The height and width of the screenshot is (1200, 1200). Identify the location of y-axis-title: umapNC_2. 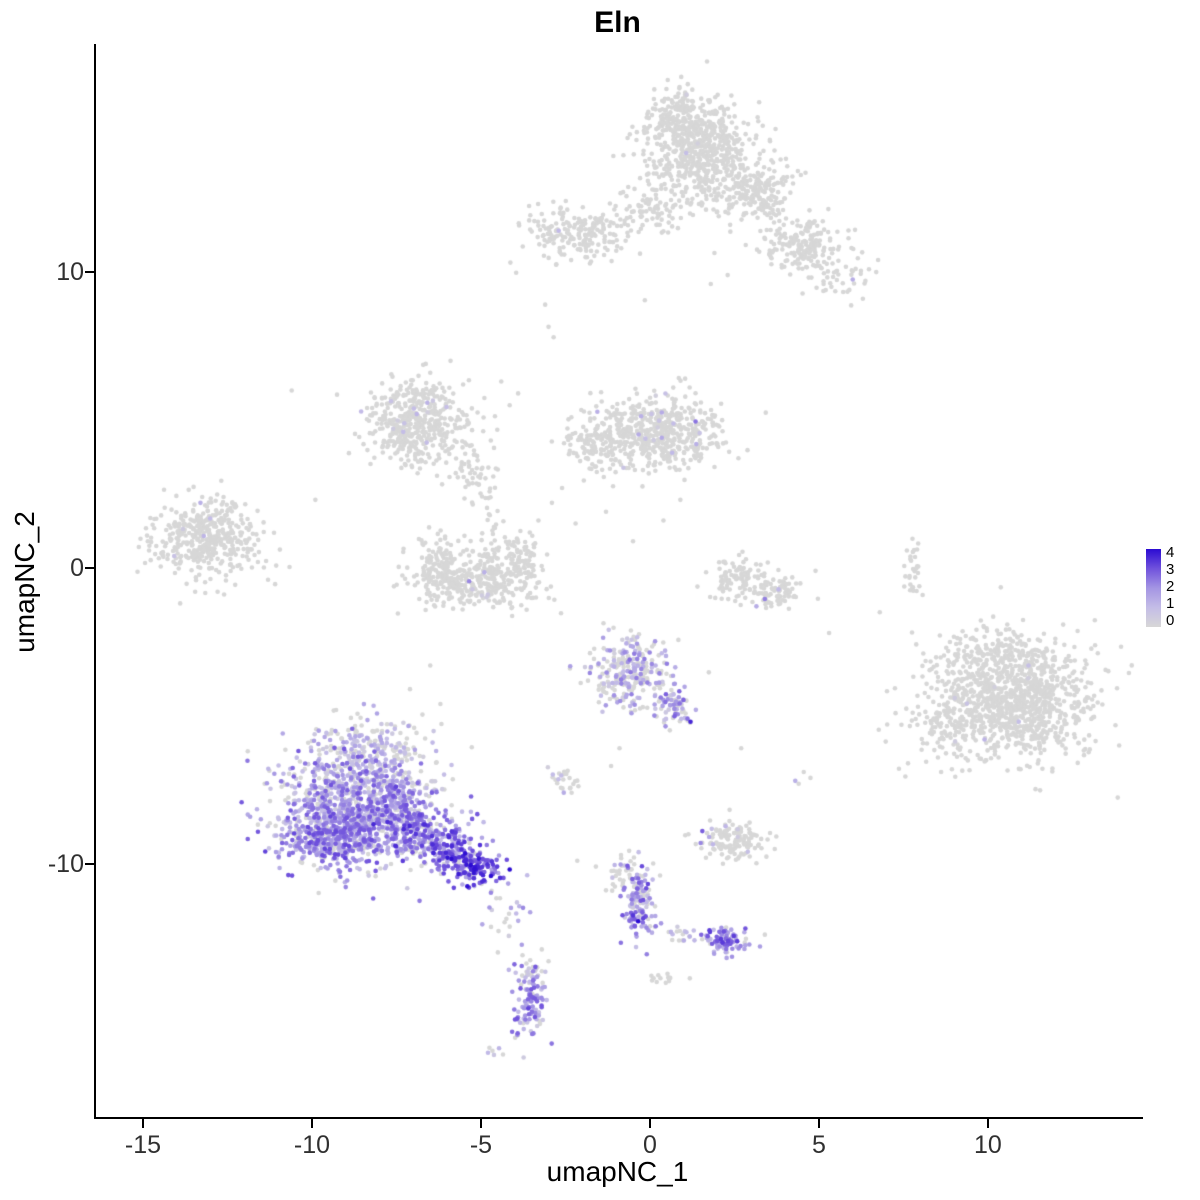
(24, 582).